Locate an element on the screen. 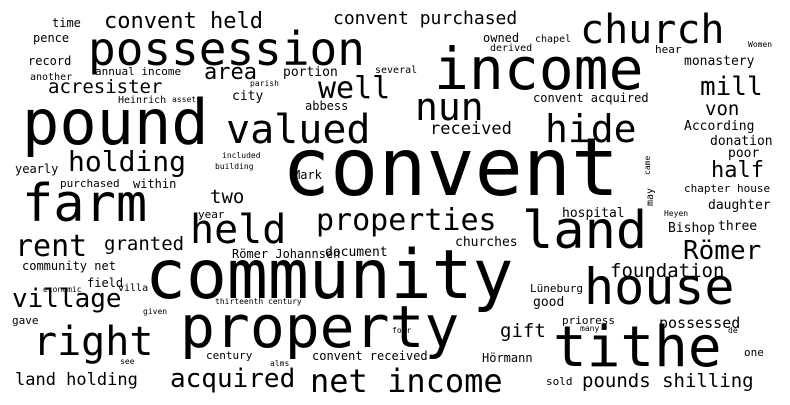 This screenshot has height=405, width=790. word-possession: possession is located at coordinates (226, 49).